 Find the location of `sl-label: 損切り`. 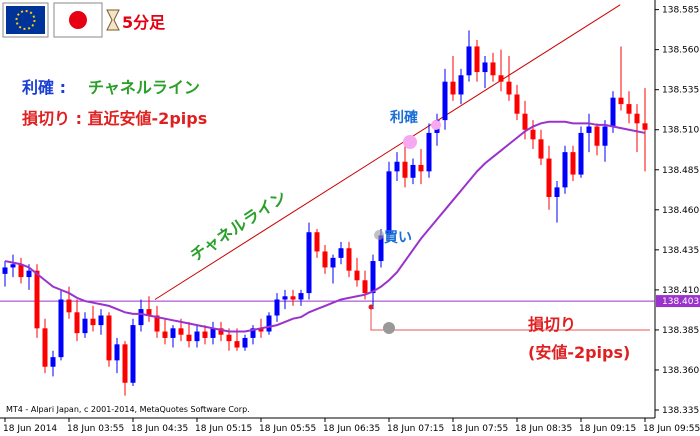

sl-label: 損切り is located at coordinates (552, 324).